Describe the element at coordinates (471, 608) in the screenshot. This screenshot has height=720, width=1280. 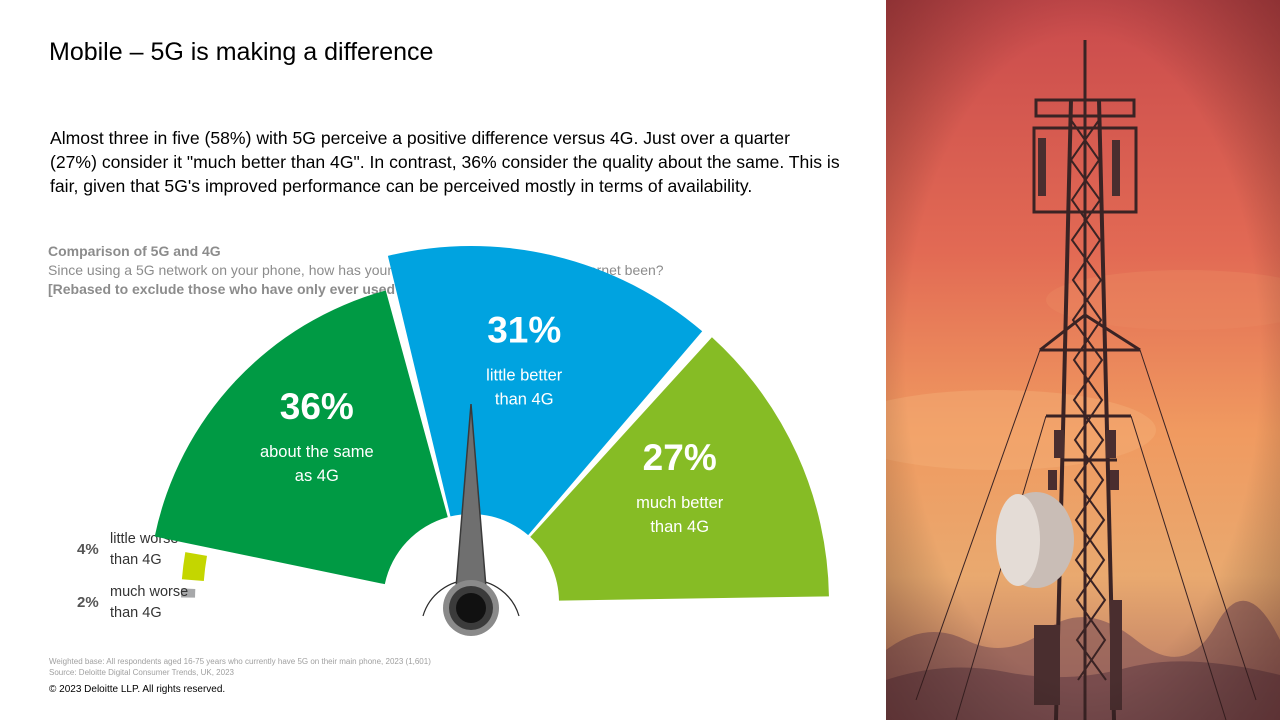
I see `needle-hub-center` at that location.